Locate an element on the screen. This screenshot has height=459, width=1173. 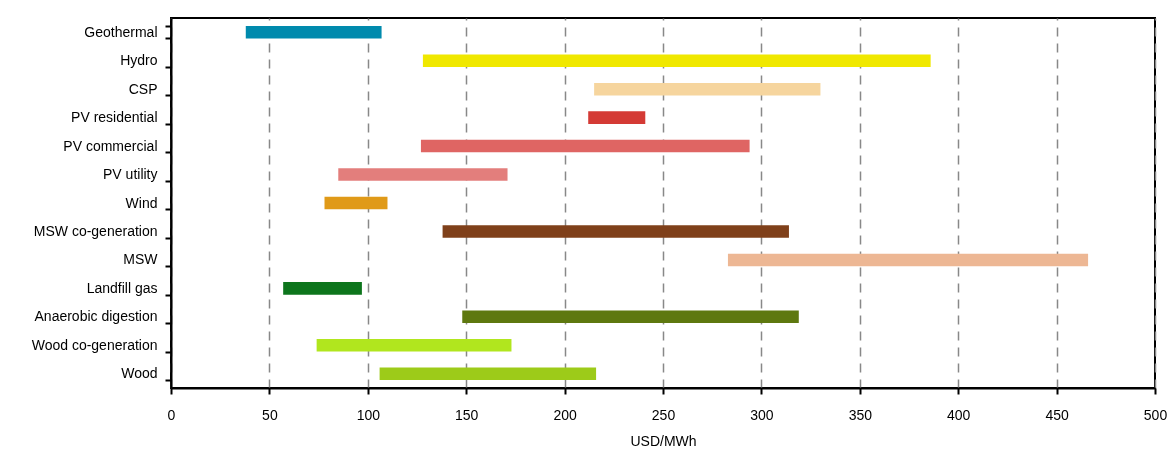
y-tick-label: CSP is located at coordinates (143, 88).